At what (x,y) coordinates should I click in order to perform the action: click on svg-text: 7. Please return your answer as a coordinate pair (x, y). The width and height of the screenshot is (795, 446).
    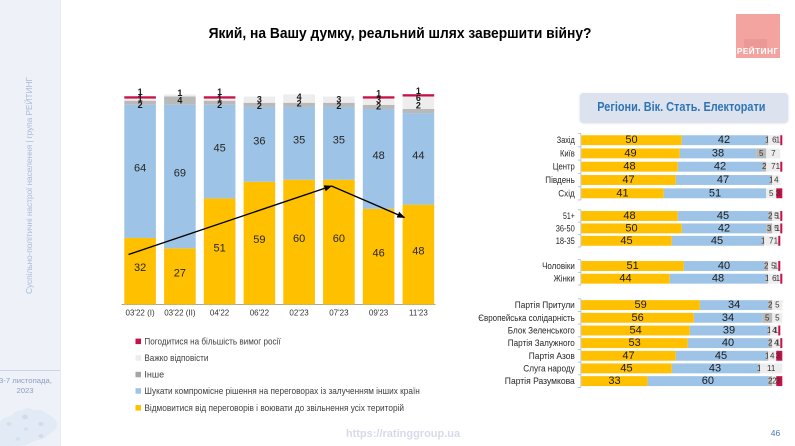
    Looking at the image, I should click on (773, 153).